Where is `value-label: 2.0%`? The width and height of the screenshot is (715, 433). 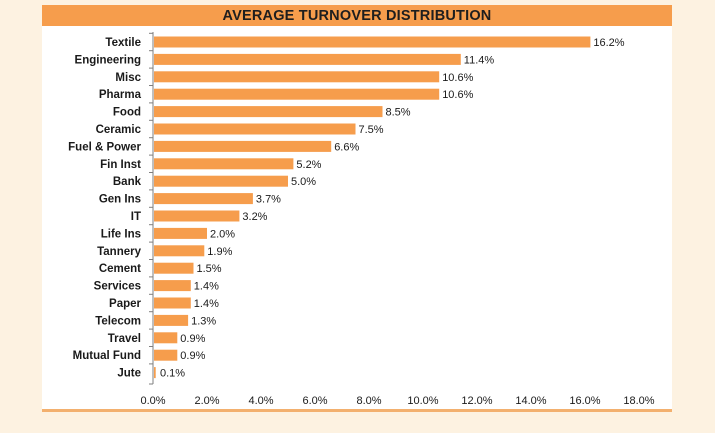
value-label: 2.0% is located at coordinates (222, 234).